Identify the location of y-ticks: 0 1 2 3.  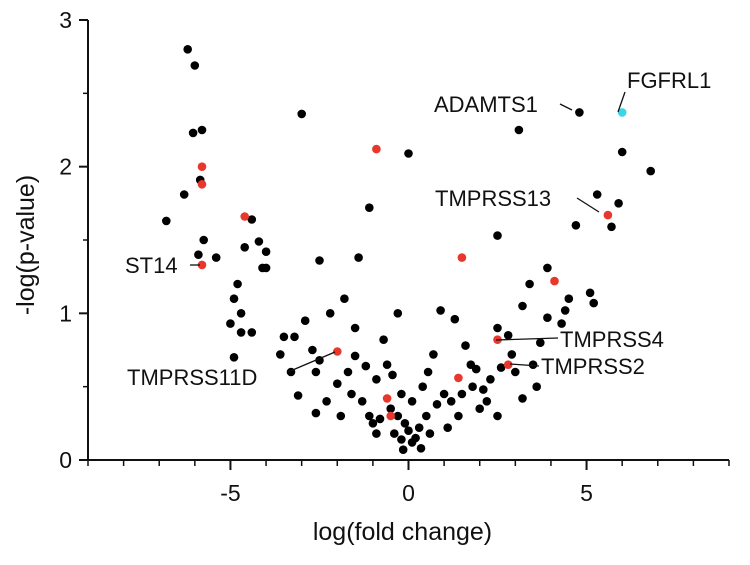
(73, 240).